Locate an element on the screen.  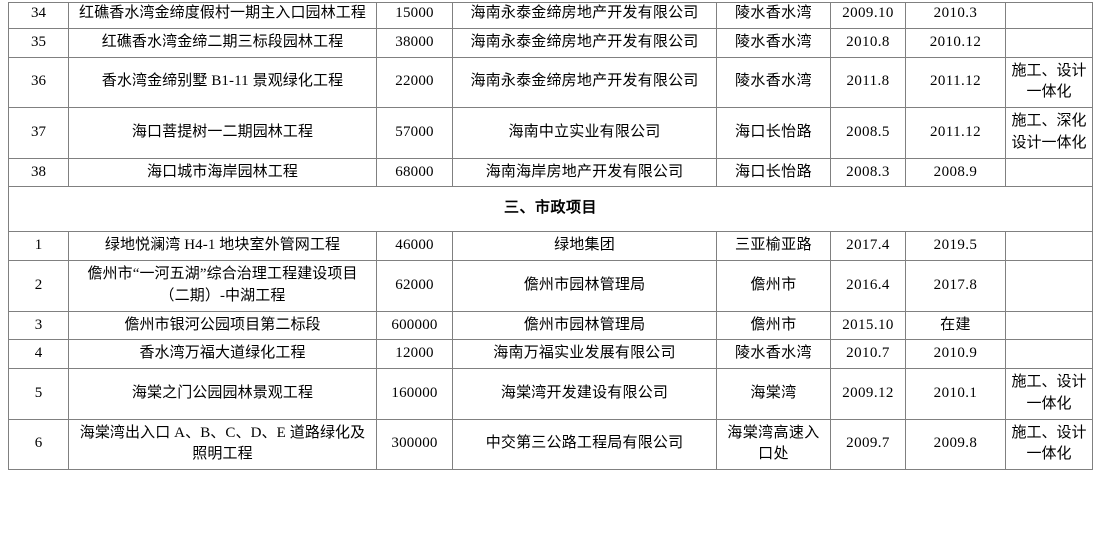
cell-start: 2017.4 is located at coordinates (868, 246).